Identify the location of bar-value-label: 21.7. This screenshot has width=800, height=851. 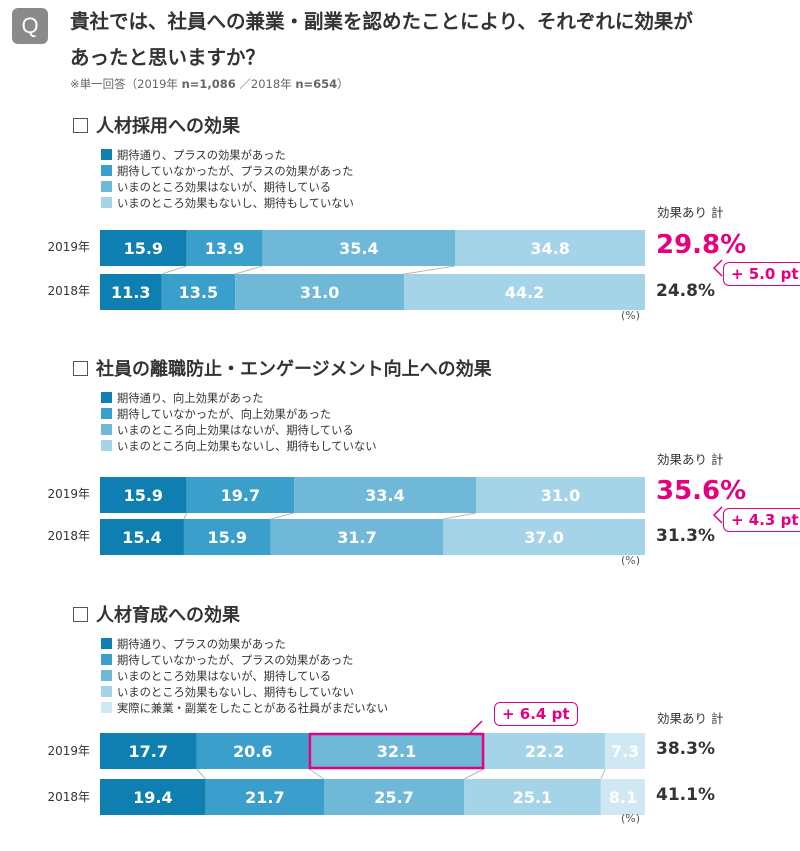
(264, 797).